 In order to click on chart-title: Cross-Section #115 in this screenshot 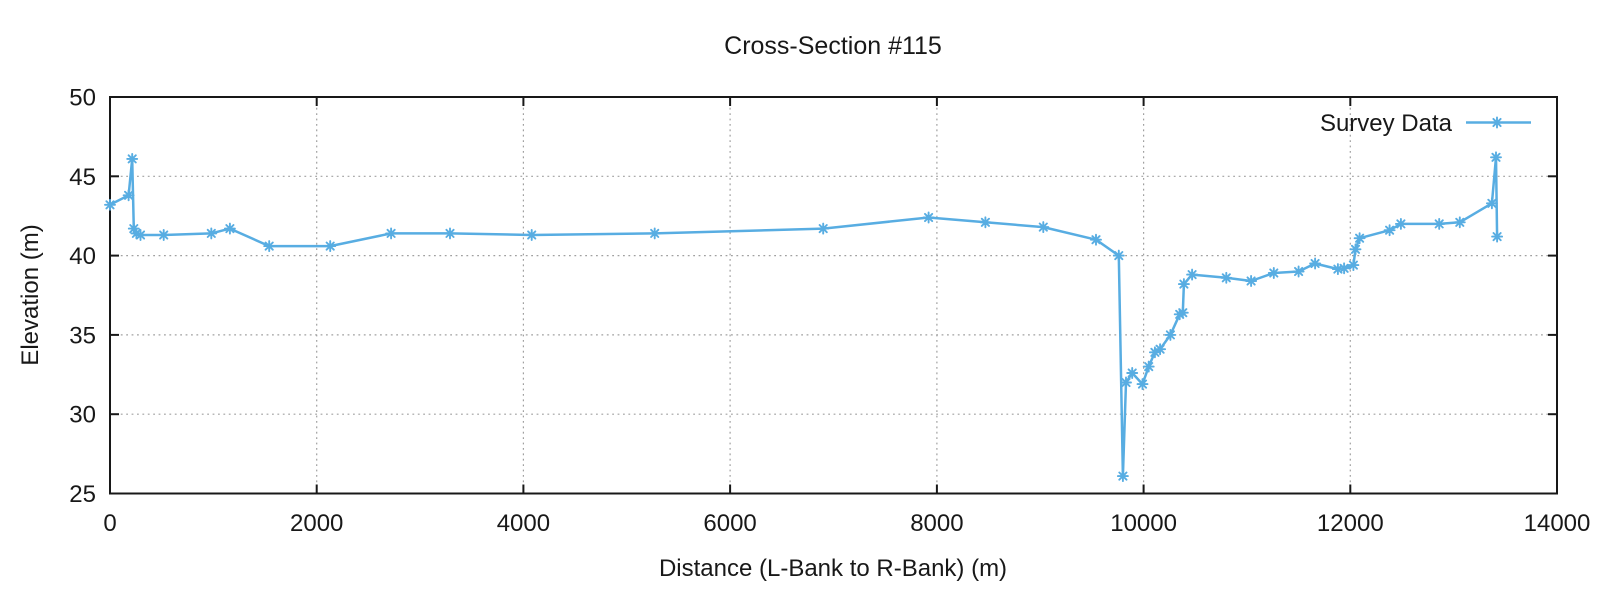, I will do `click(833, 46)`.